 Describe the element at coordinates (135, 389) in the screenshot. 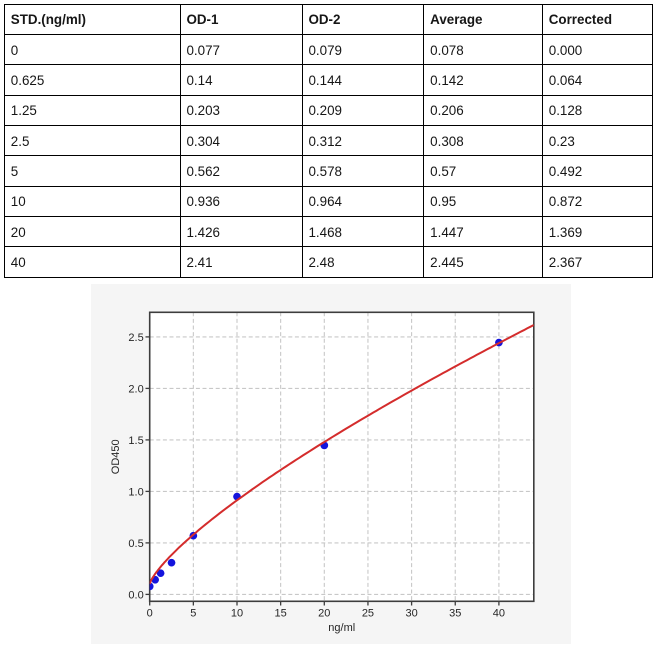

I see `svg-text: 2.0` at that location.